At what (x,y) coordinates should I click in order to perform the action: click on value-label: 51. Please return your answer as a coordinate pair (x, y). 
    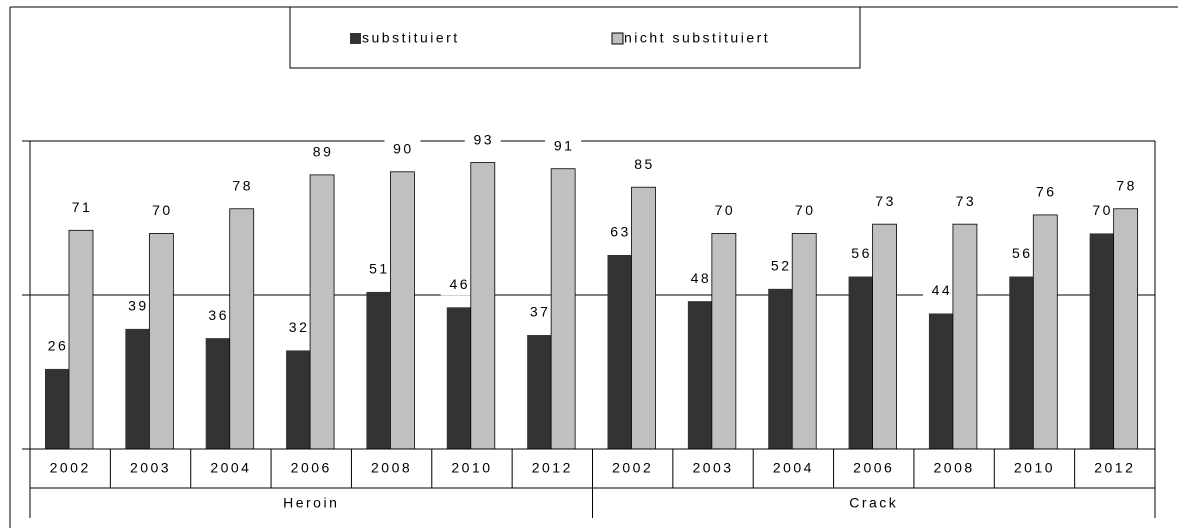
    Looking at the image, I should click on (379, 269).